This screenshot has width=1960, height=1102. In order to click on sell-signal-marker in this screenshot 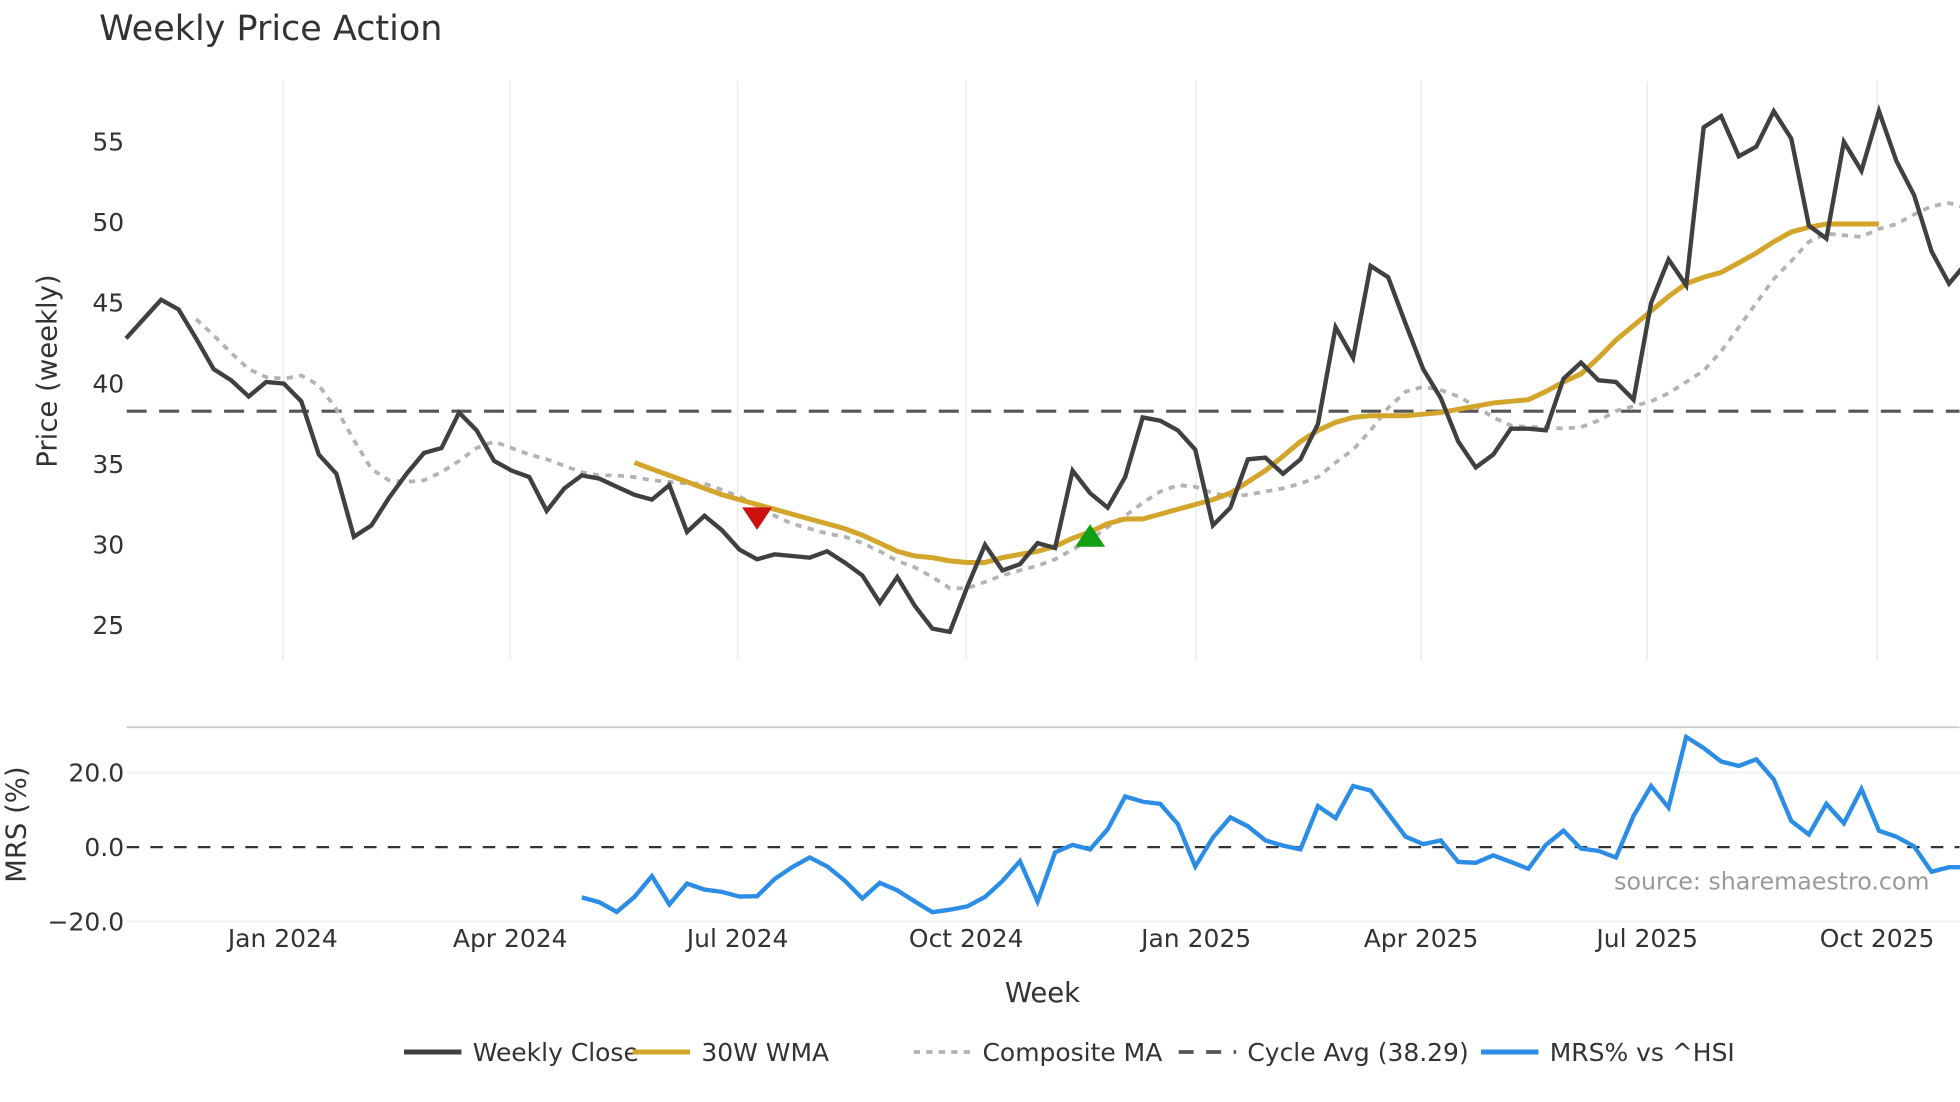, I will do `click(757, 518)`.